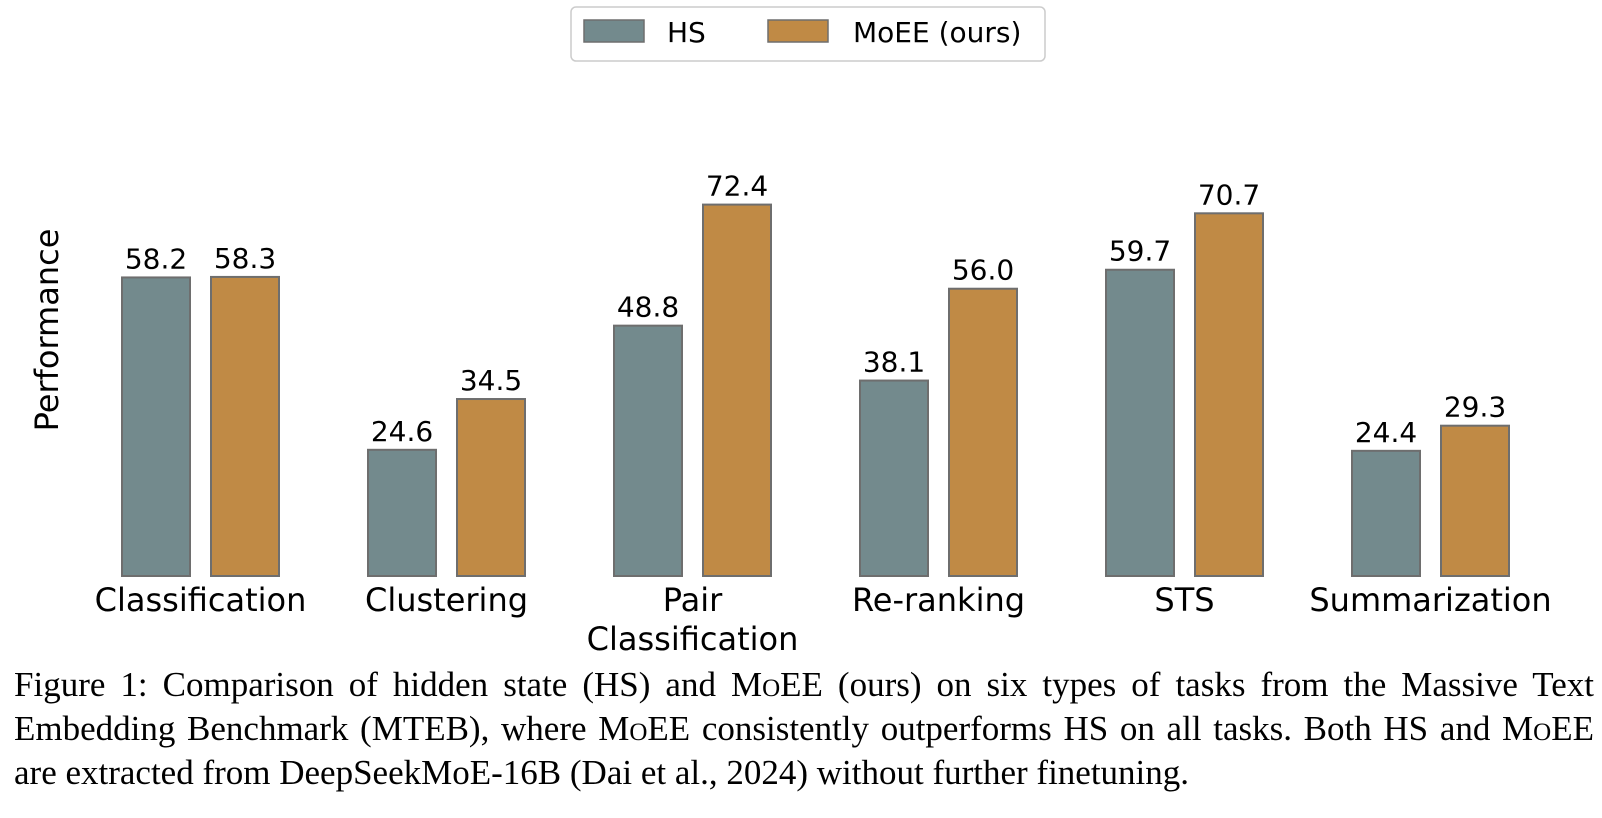 Image resolution: width=1602 pixels, height=818 pixels. Describe the element at coordinates (1140, 422) in the screenshot. I see `bar-hs-sts` at that location.